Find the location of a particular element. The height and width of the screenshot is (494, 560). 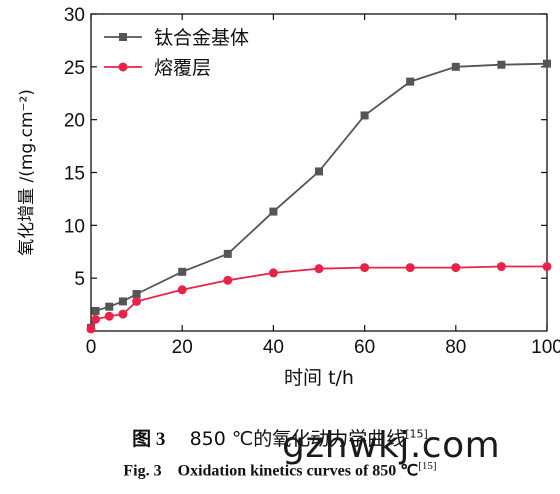

x-tick-label: 0 is located at coordinates (91, 347).